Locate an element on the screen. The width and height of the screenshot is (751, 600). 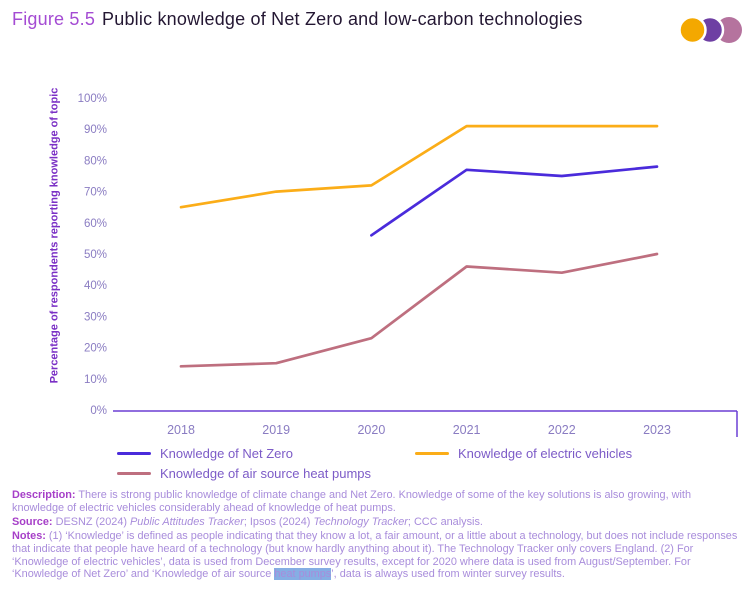
x-tick-label: 2021 is located at coordinates (467, 430).